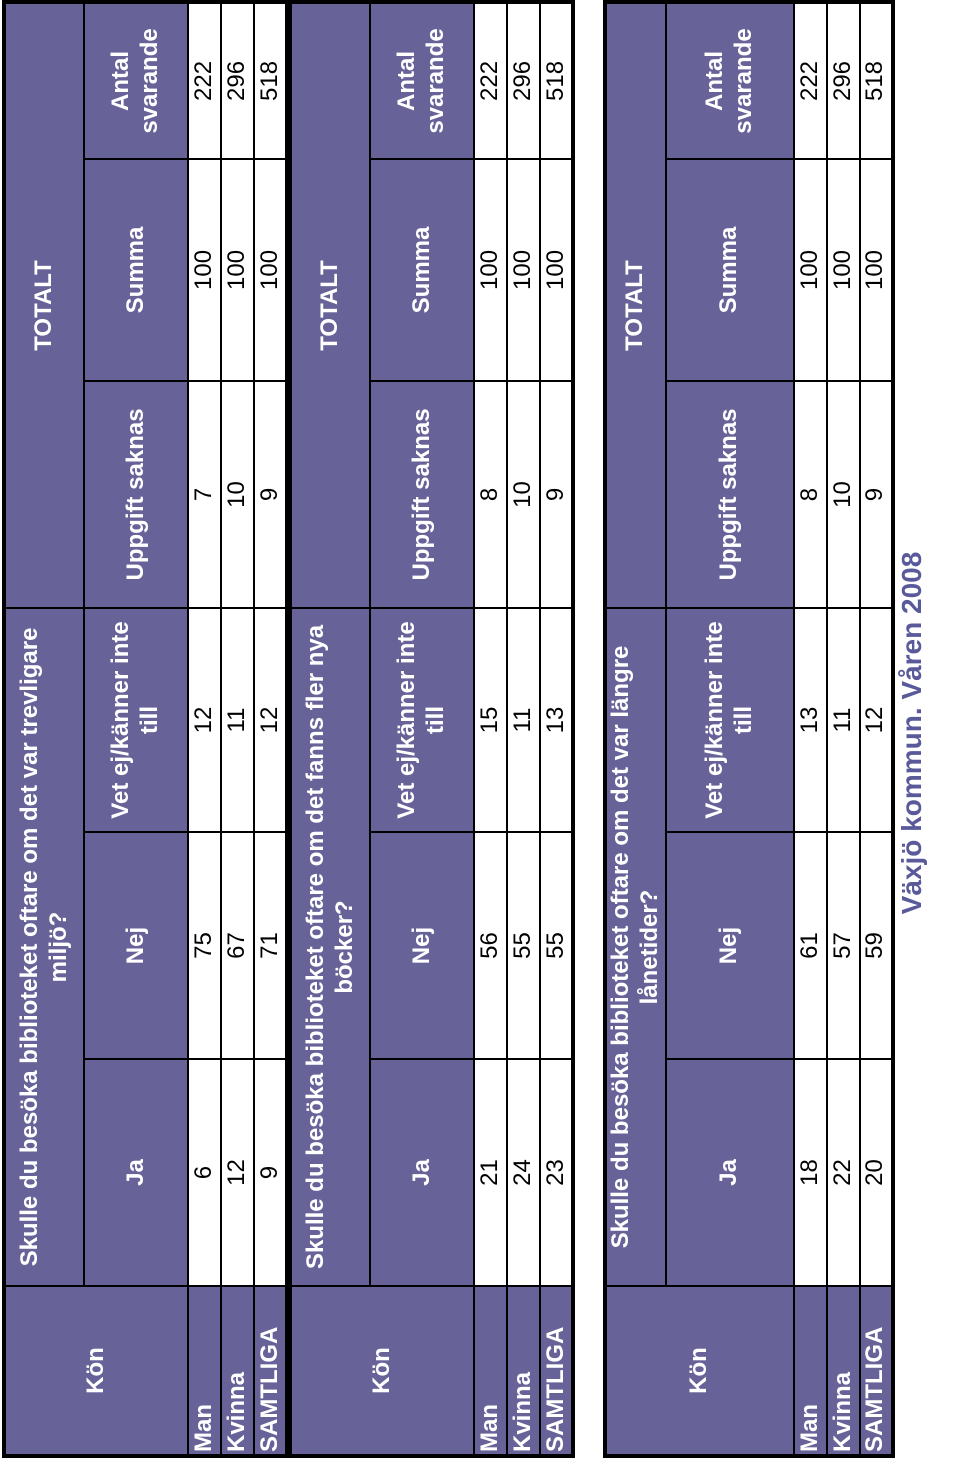  Describe the element at coordinates (523, 1172) in the screenshot. I see `cell-ja: 24` at that location.